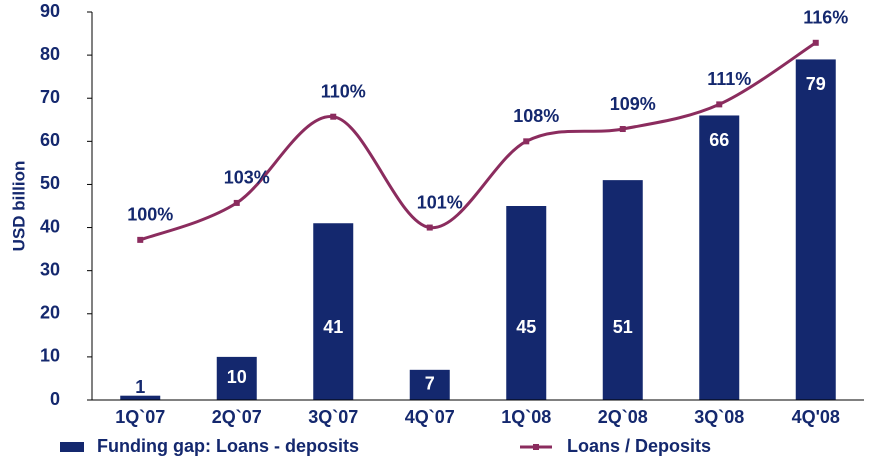 The width and height of the screenshot is (870, 463). What do you see at coordinates (536, 447) in the screenshot?
I see `legend-swatch-marker` at bounding box center [536, 447].